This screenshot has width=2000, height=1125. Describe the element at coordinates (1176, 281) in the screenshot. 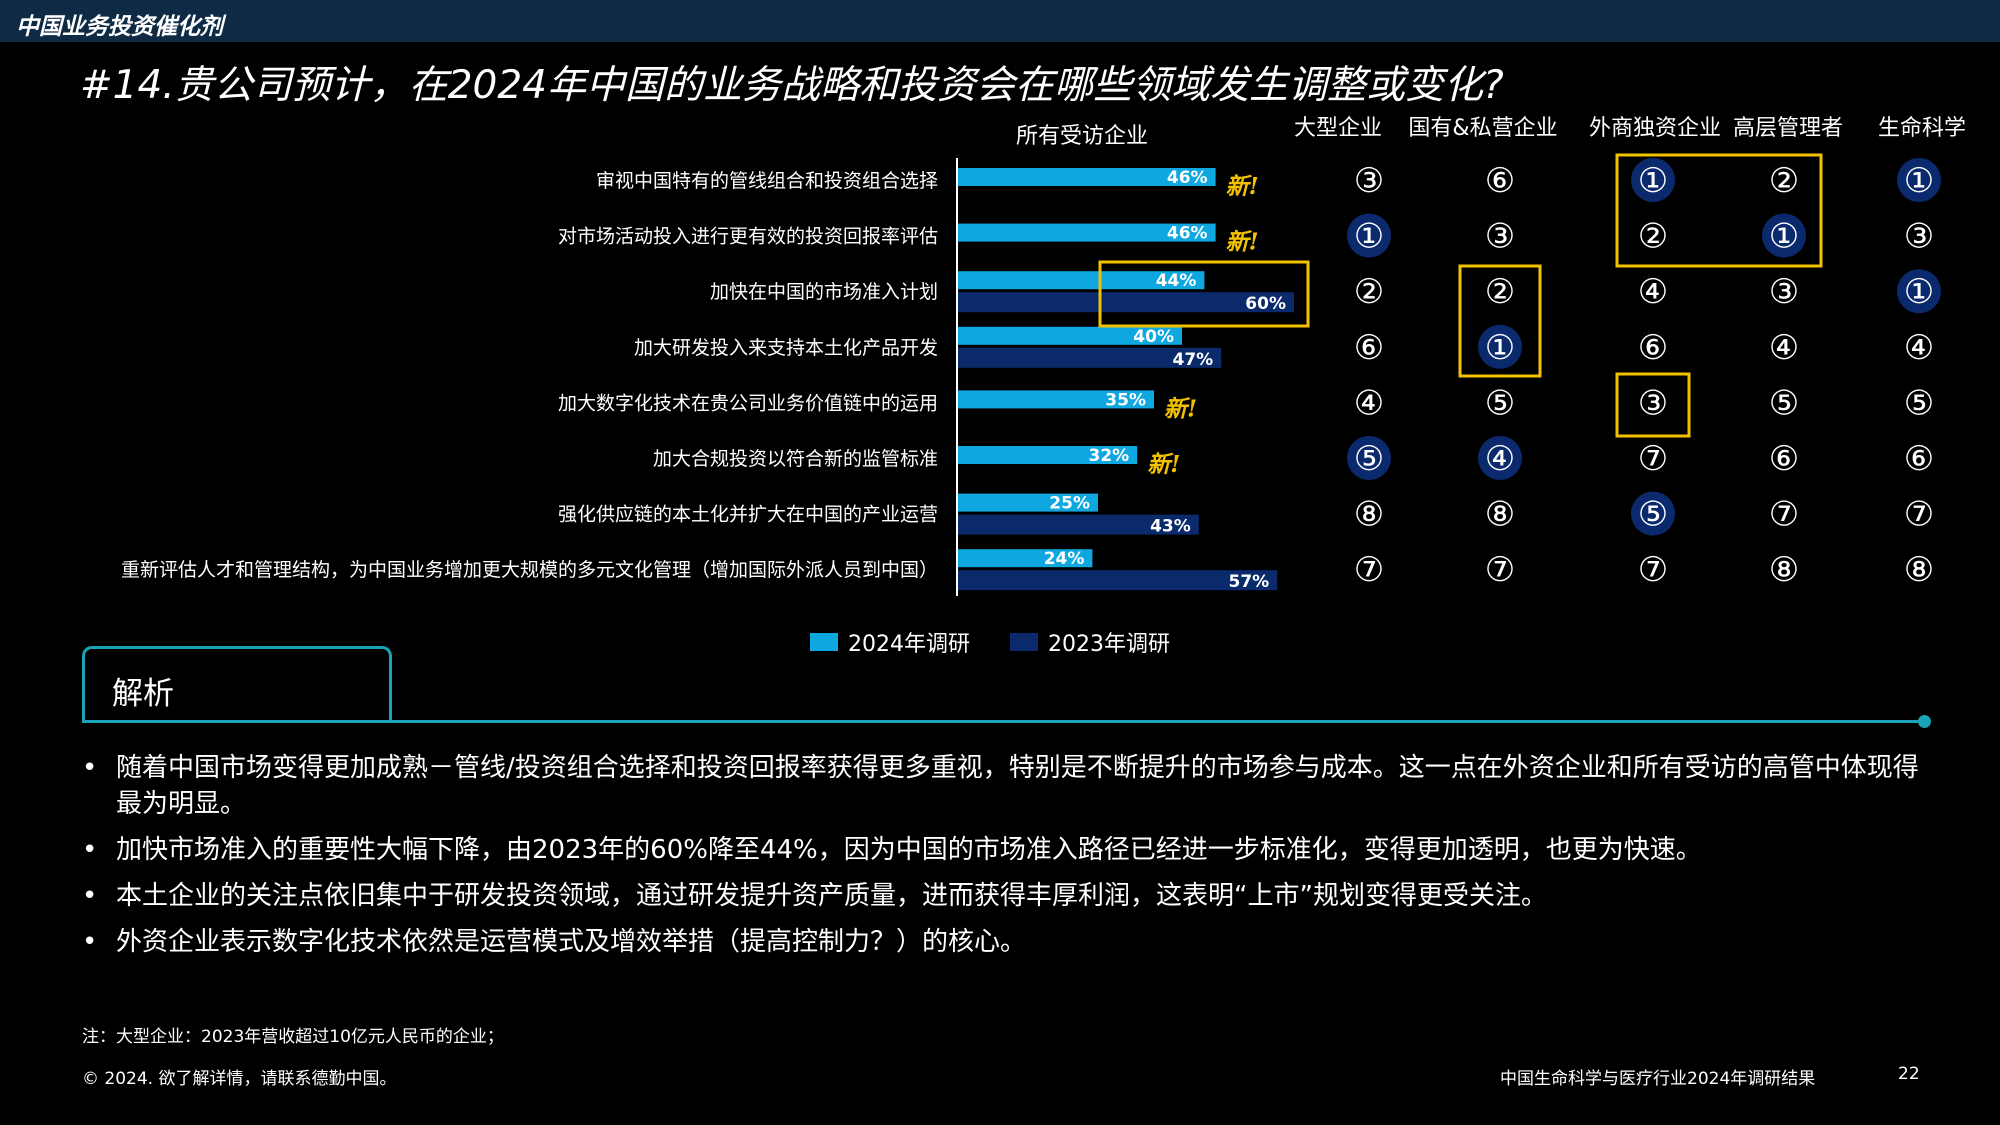

I see `data-label-2024: 44%` at that location.